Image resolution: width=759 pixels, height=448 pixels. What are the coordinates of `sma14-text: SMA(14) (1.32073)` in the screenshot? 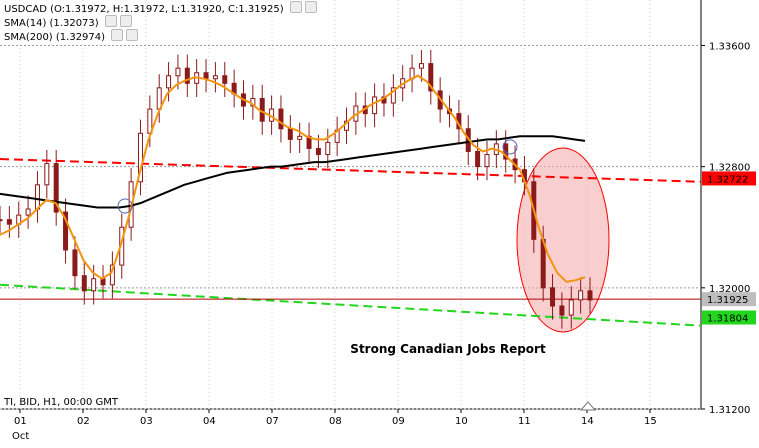 It's located at (51, 23).